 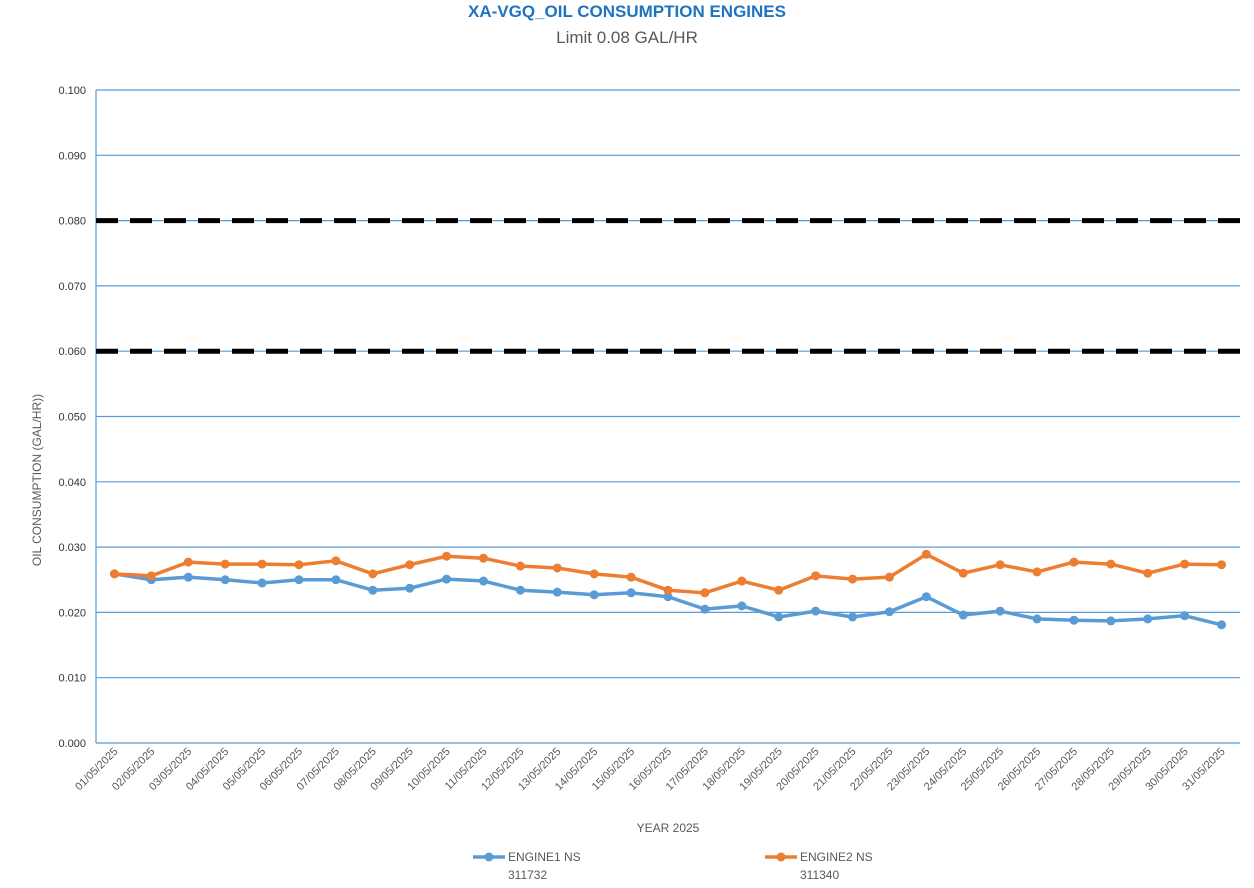 I want to click on y-tick-label: 0.060, so click(x=72, y=352).